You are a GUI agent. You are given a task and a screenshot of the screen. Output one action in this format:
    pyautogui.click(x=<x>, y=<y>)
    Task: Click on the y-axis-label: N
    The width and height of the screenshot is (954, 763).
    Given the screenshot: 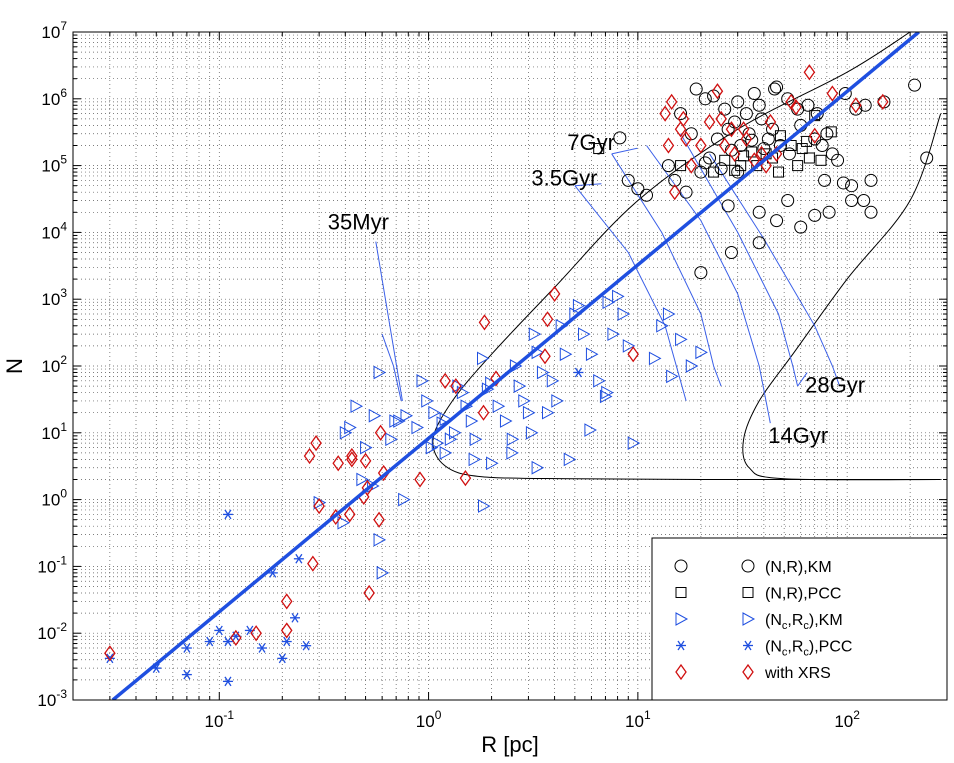 What is the action you would take?
    pyautogui.click(x=14, y=366)
    